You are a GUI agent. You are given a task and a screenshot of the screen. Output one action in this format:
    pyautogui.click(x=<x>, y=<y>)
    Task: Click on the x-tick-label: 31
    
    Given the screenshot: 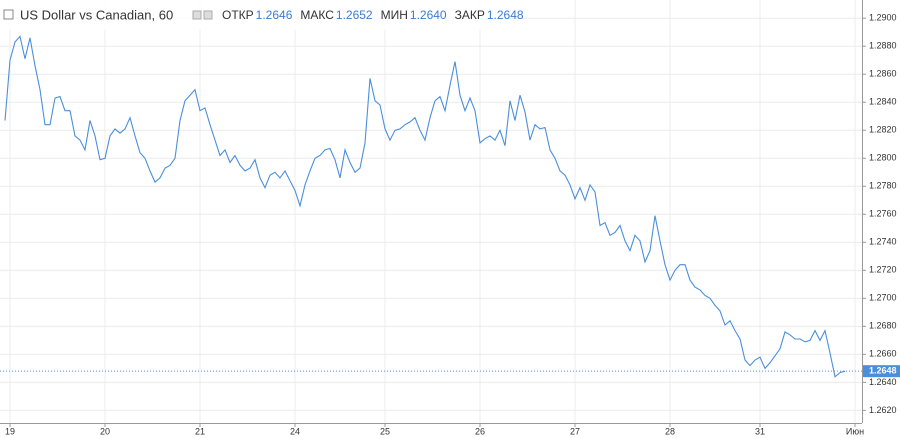 What is the action you would take?
    pyautogui.click(x=760, y=431)
    